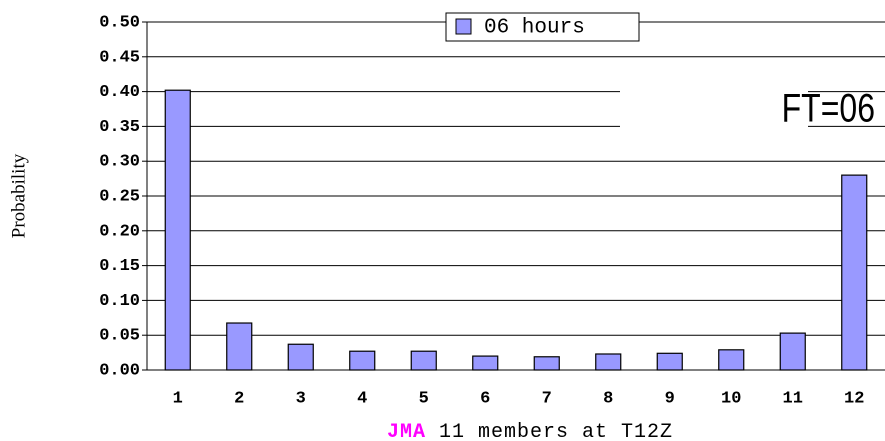 The height and width of the screenshot is (441, 885). Describe the element at coordinates (301, 398) in the screenshot. I see `x-tick-label: 3` at that location.